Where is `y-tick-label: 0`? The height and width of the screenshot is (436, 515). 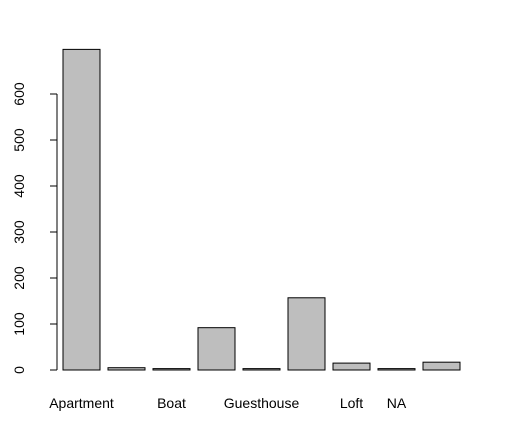 y-tick-label: 0 is located at coordinates (19, 370).